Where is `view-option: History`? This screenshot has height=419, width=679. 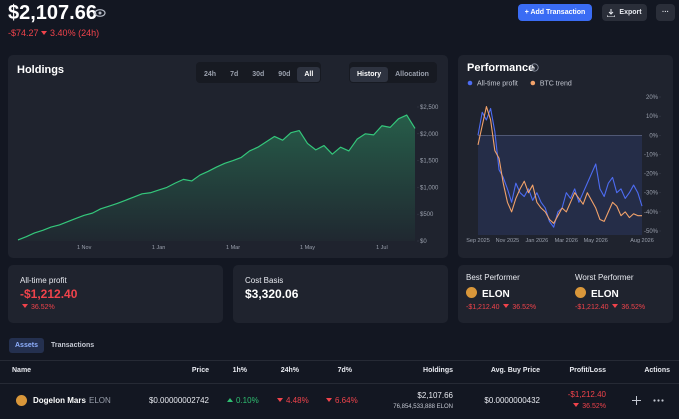
view-option: History is located at coordinates (369, 74).